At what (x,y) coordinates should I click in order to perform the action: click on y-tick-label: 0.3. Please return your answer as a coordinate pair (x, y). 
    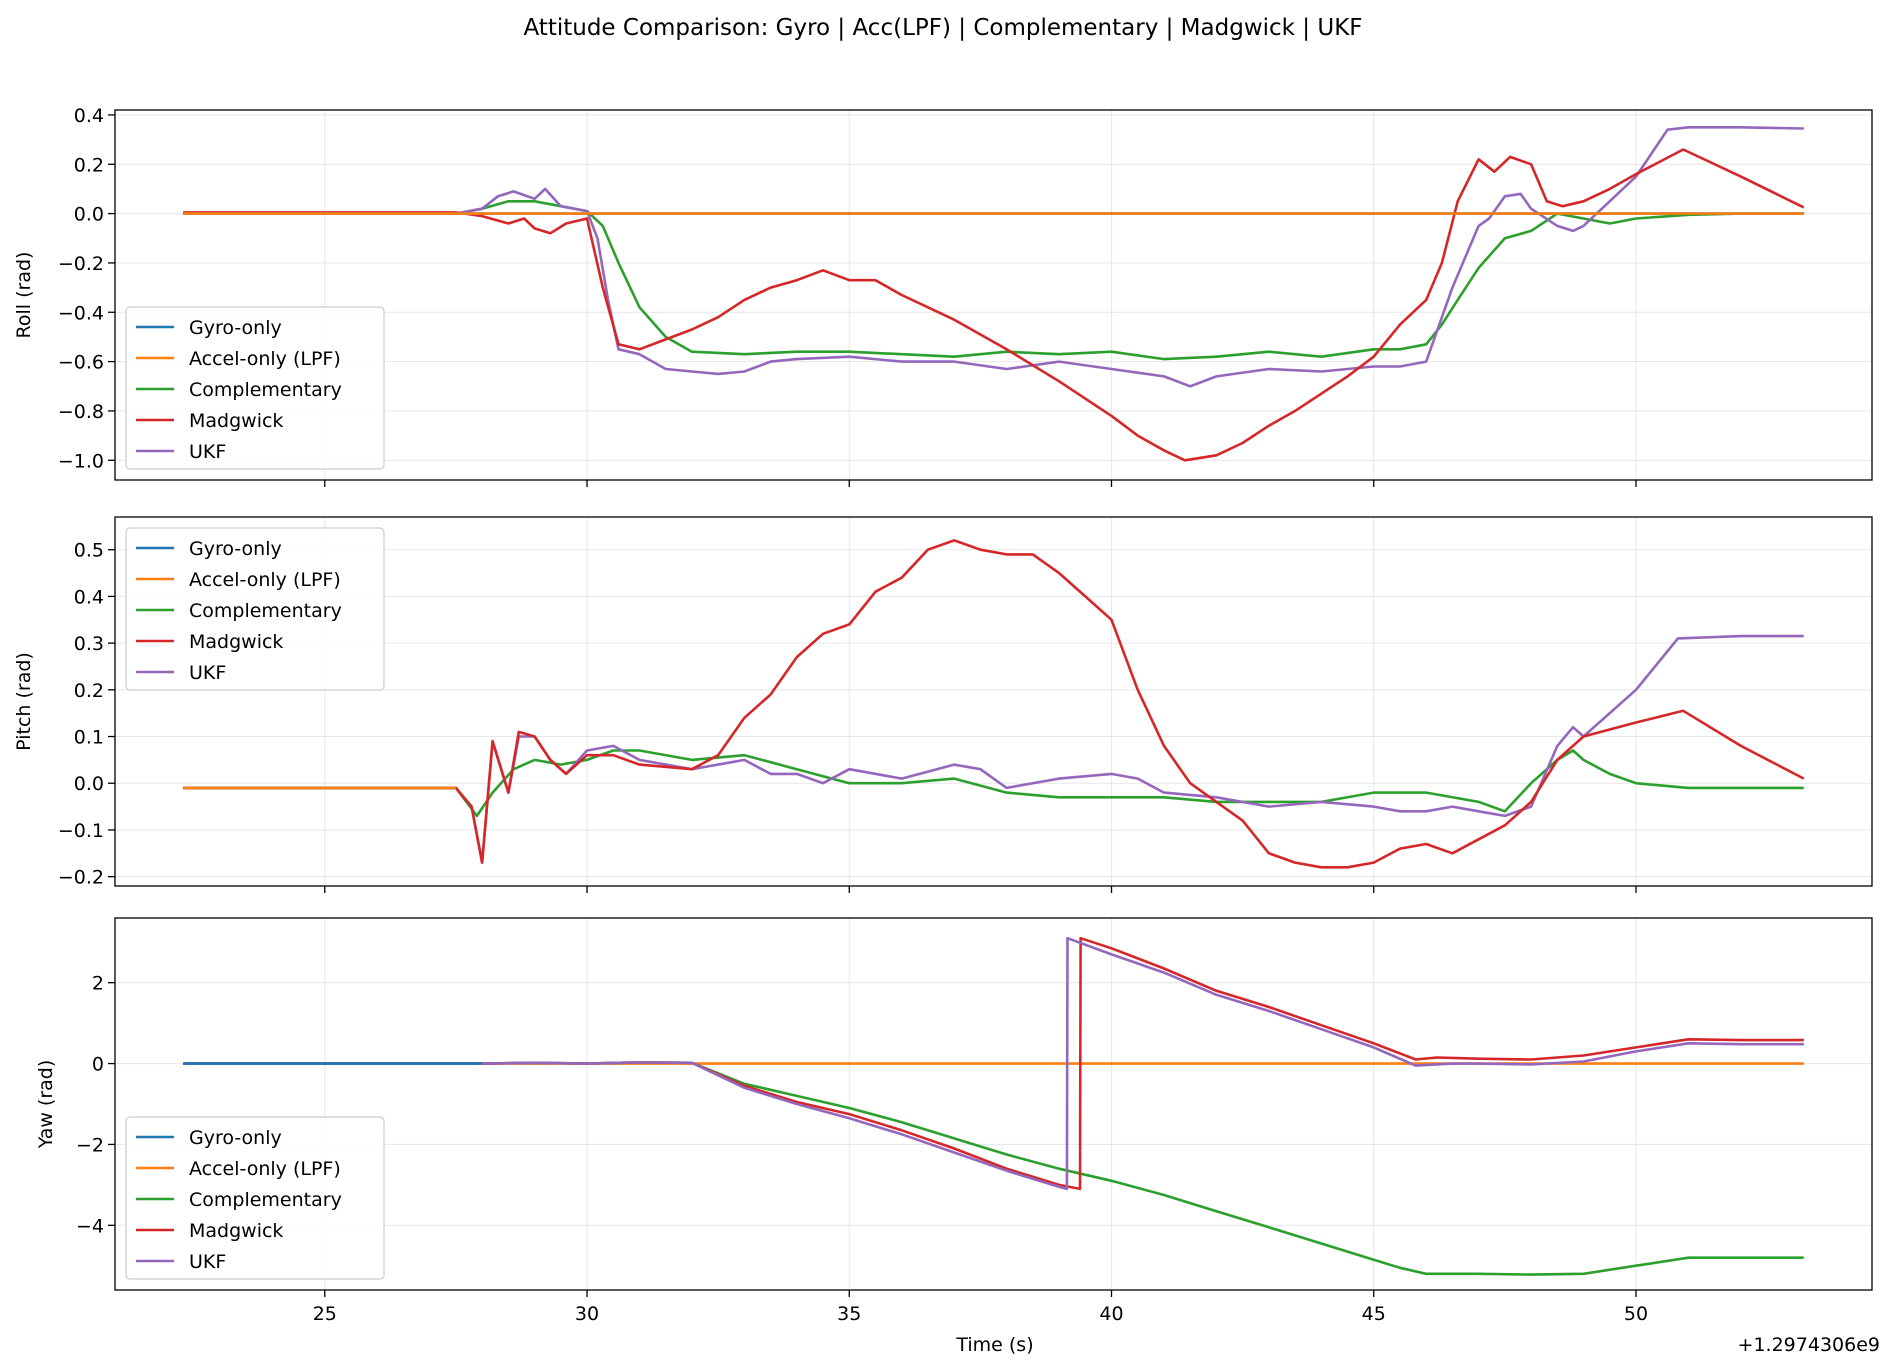
    Looking at the image, I should click on (89, 644).